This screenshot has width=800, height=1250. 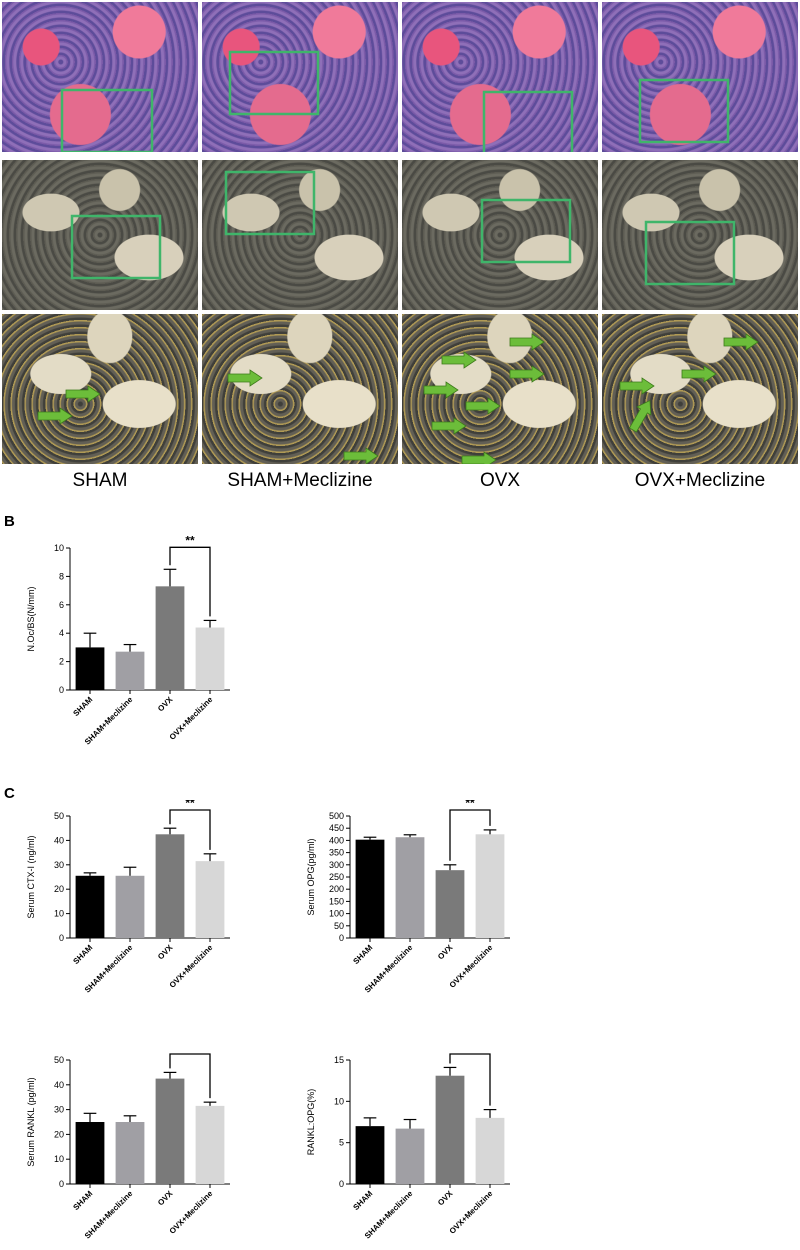 I want to click on micrograph-r2-c1, so click(x=100, y=235).